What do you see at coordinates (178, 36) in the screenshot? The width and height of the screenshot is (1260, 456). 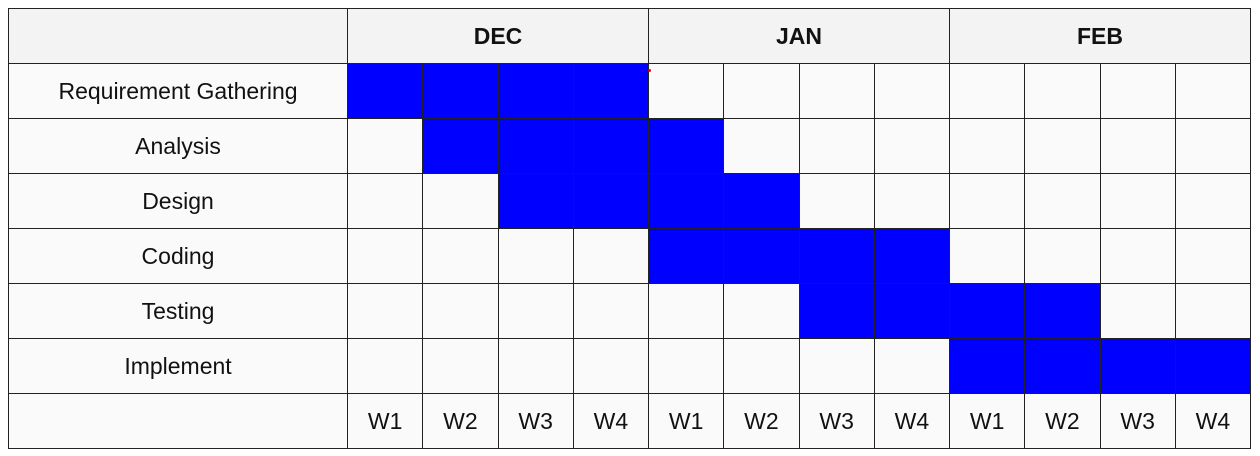 I see `header-corner-cell` at bounding box center [178, 36].